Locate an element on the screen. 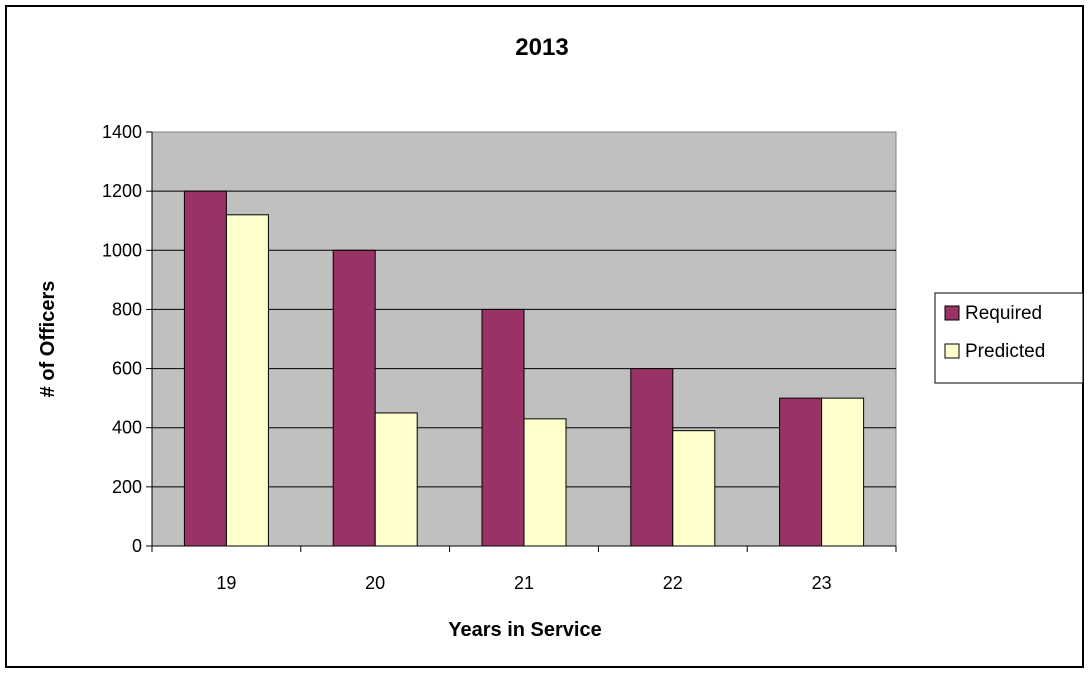 Image resolution: width=1089 pixels, height=673 pixels. y-tick-label: 800 is located at coordinates (127, 309).